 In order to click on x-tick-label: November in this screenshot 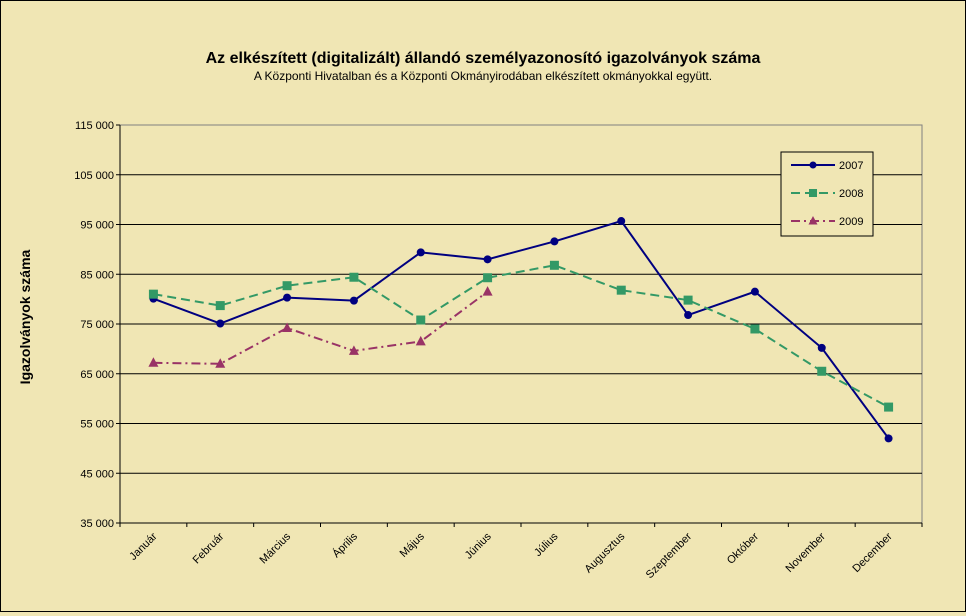, I will do `click(806, 552)`.